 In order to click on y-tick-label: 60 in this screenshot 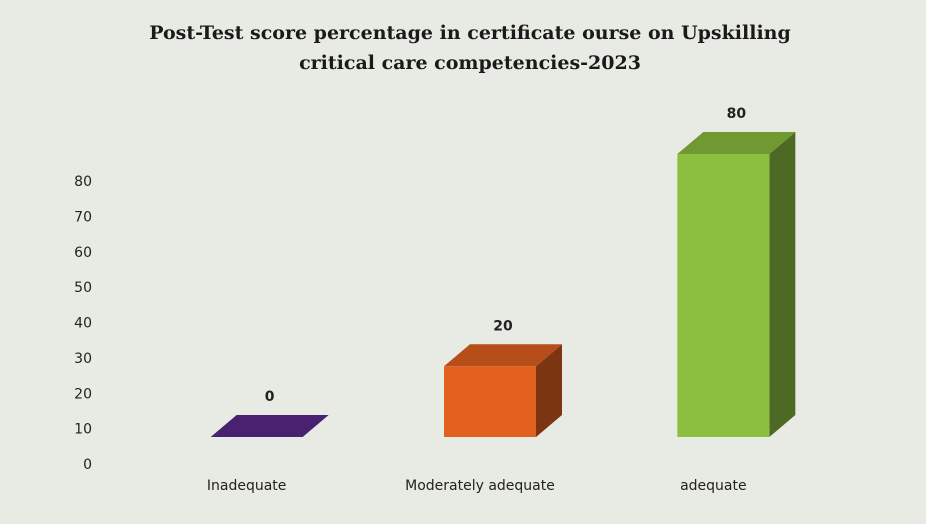, I will do `click(83, 253)`.